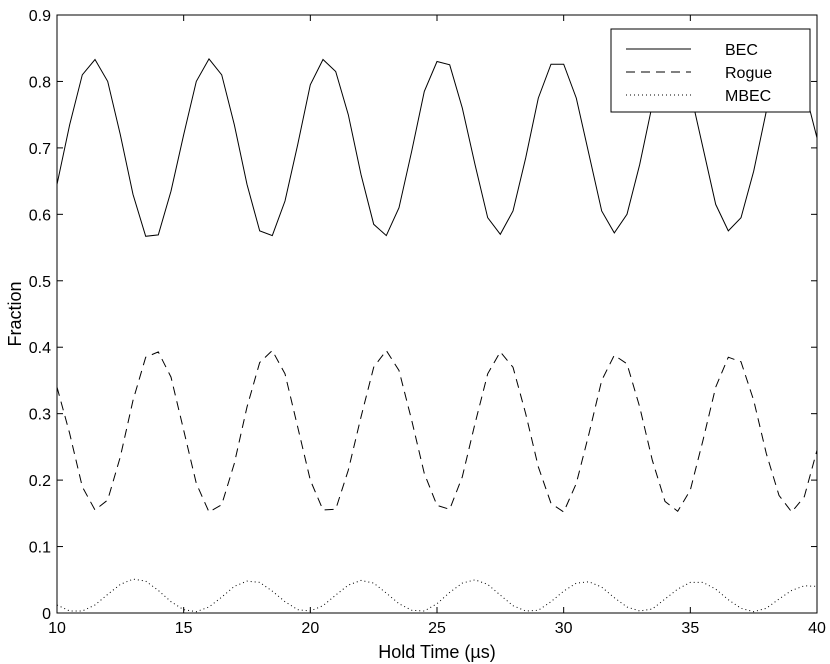  I want to click on y-tick-label: 0.5, so click(40, 282).